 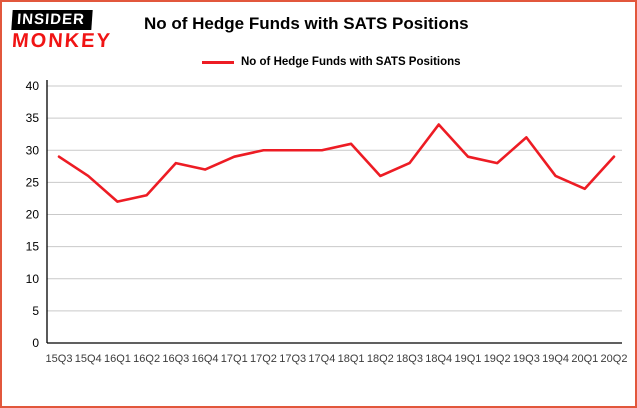 What do you see at coordinates (306, 23) in the screenshot?
I see `chart-title: No of Hedge Funds with SATS Positions` at bounding box center [306, 23].